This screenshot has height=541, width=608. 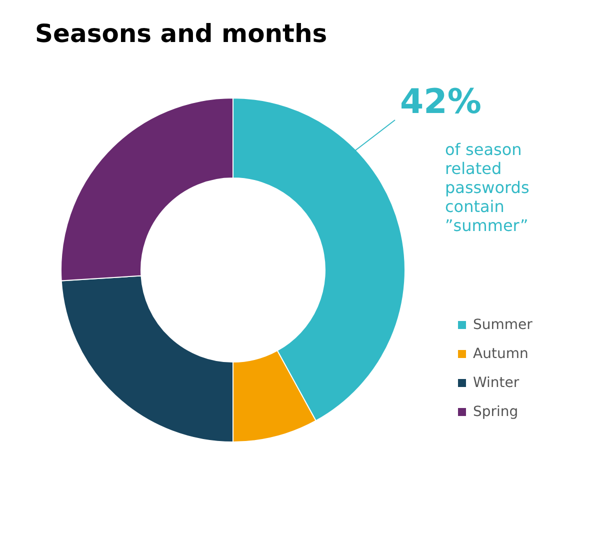 I want to click on text: 42%, so click(x=441, y=102).